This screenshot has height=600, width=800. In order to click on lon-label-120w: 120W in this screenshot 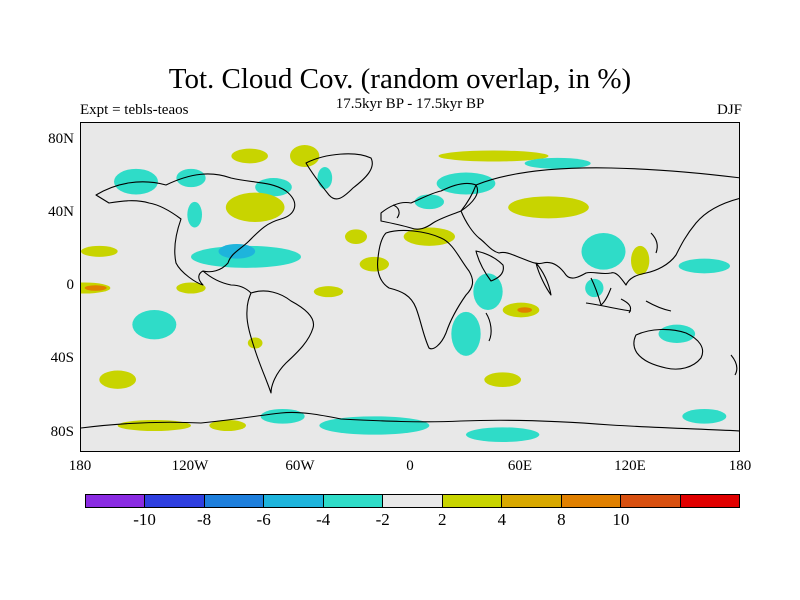, I will do `click(190, 466)`.